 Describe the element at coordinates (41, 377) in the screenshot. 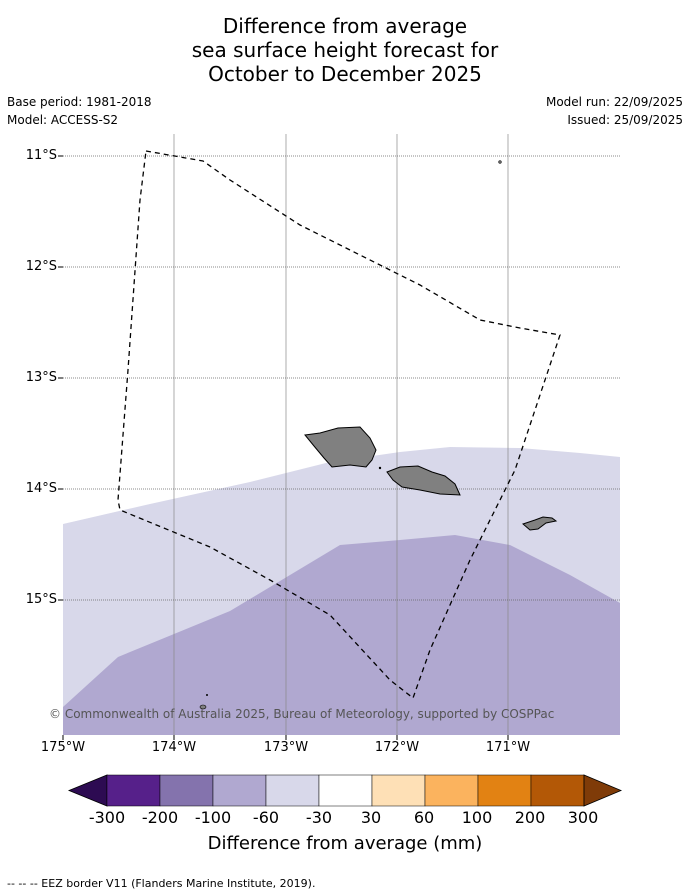

I see `lat-label-13s: 13°S` at that location.